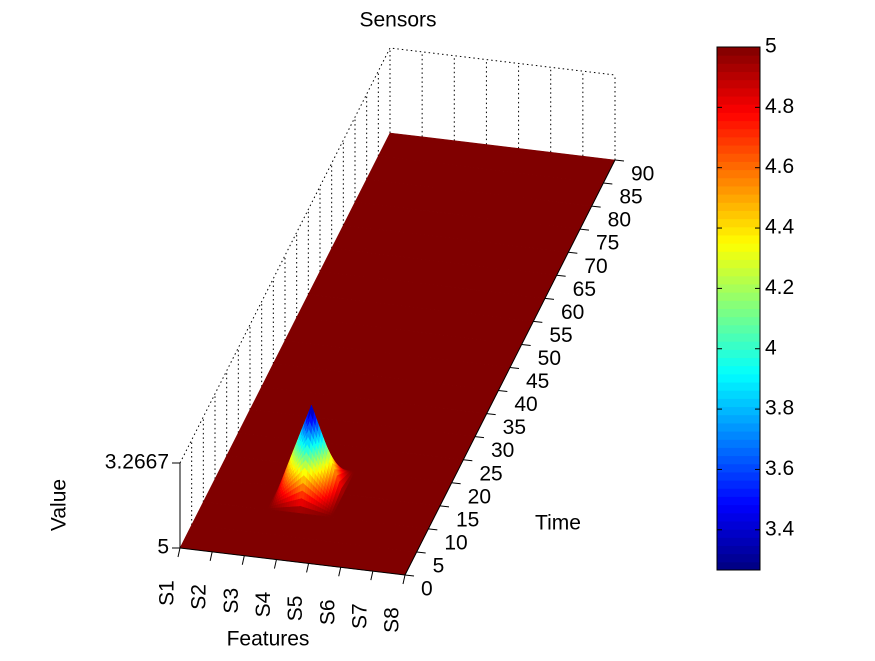 This screenshot has height=661, width=875. Describe the element at coordinates (771, 347) in the screenshot. I see `colorbar-tick-label: 4` at that location.